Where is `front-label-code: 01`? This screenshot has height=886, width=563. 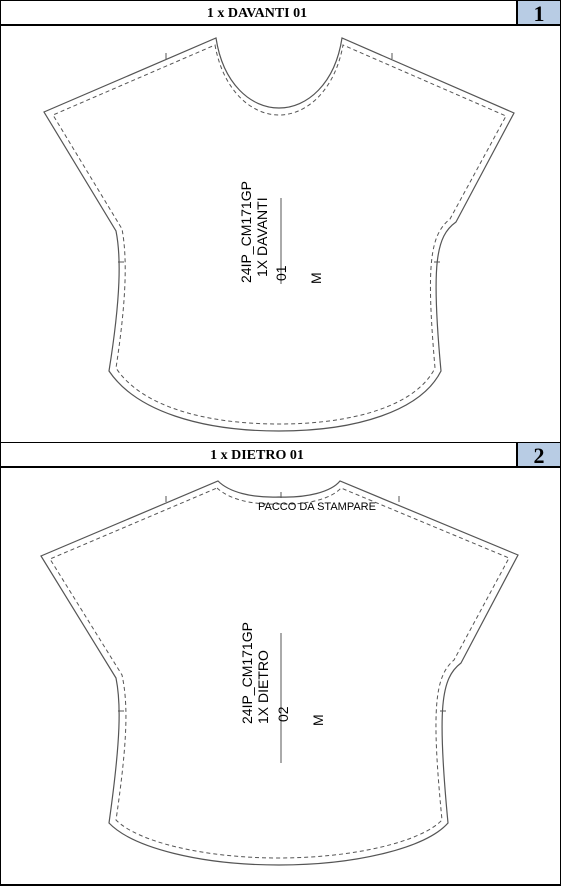
front-label-code: 01 is located at coordinates (281, 273).